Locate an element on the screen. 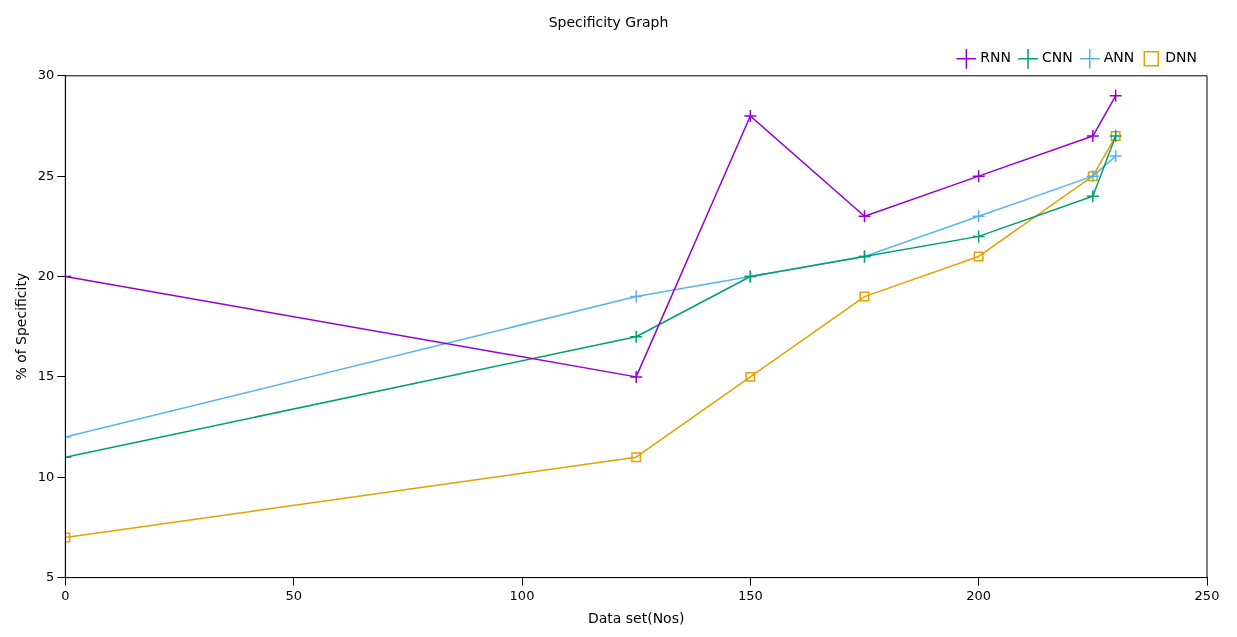 Image resolution: width=1237 pixels, height=637 pixels. y-tick-label: 5 is located at coordinates (50, 576).